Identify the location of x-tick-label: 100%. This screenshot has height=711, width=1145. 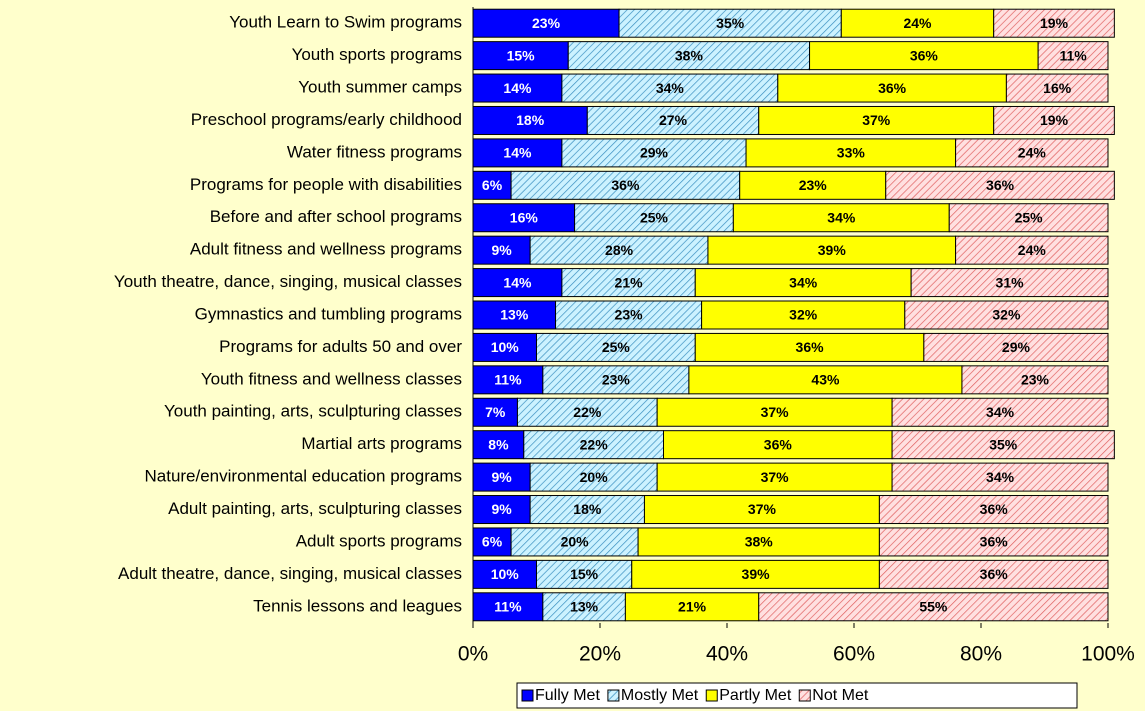
(1108, 654).